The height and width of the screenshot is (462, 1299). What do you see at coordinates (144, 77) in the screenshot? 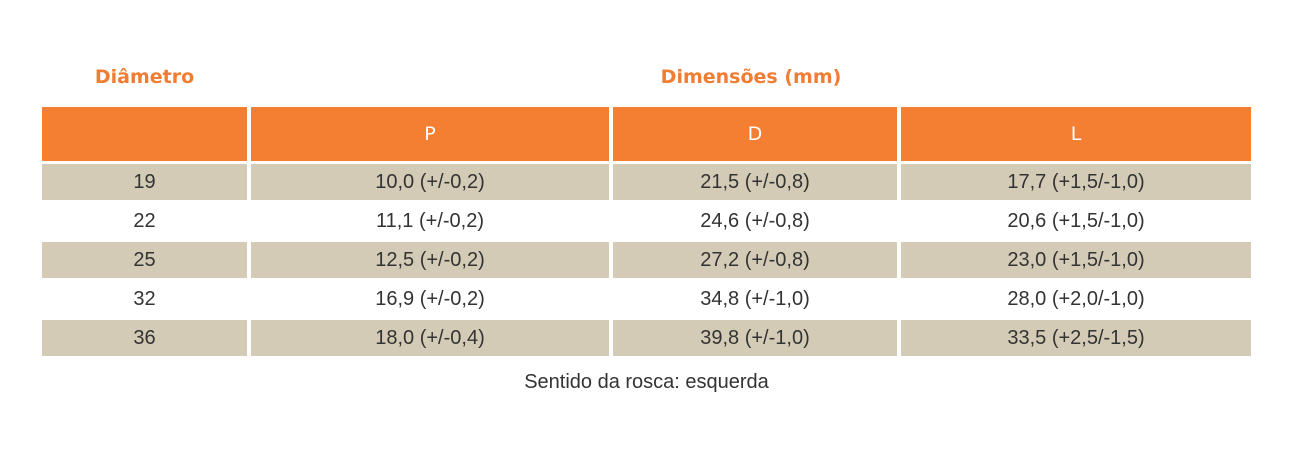
I see `diameter-label: Diâmetro` at bounding box center [144, 77].